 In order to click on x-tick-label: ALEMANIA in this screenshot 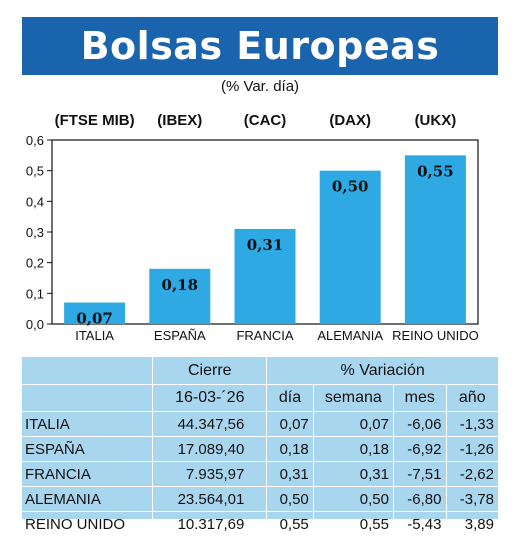, I will do `click(350, 335)`.